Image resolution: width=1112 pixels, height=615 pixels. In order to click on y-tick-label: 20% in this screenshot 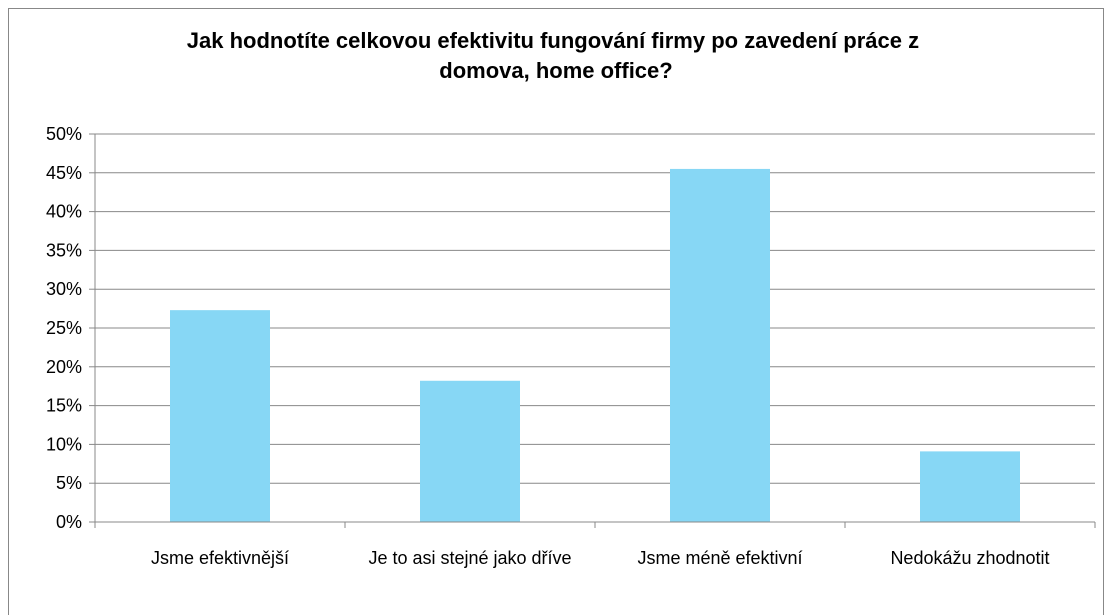, I will do `click(64, 367)`.